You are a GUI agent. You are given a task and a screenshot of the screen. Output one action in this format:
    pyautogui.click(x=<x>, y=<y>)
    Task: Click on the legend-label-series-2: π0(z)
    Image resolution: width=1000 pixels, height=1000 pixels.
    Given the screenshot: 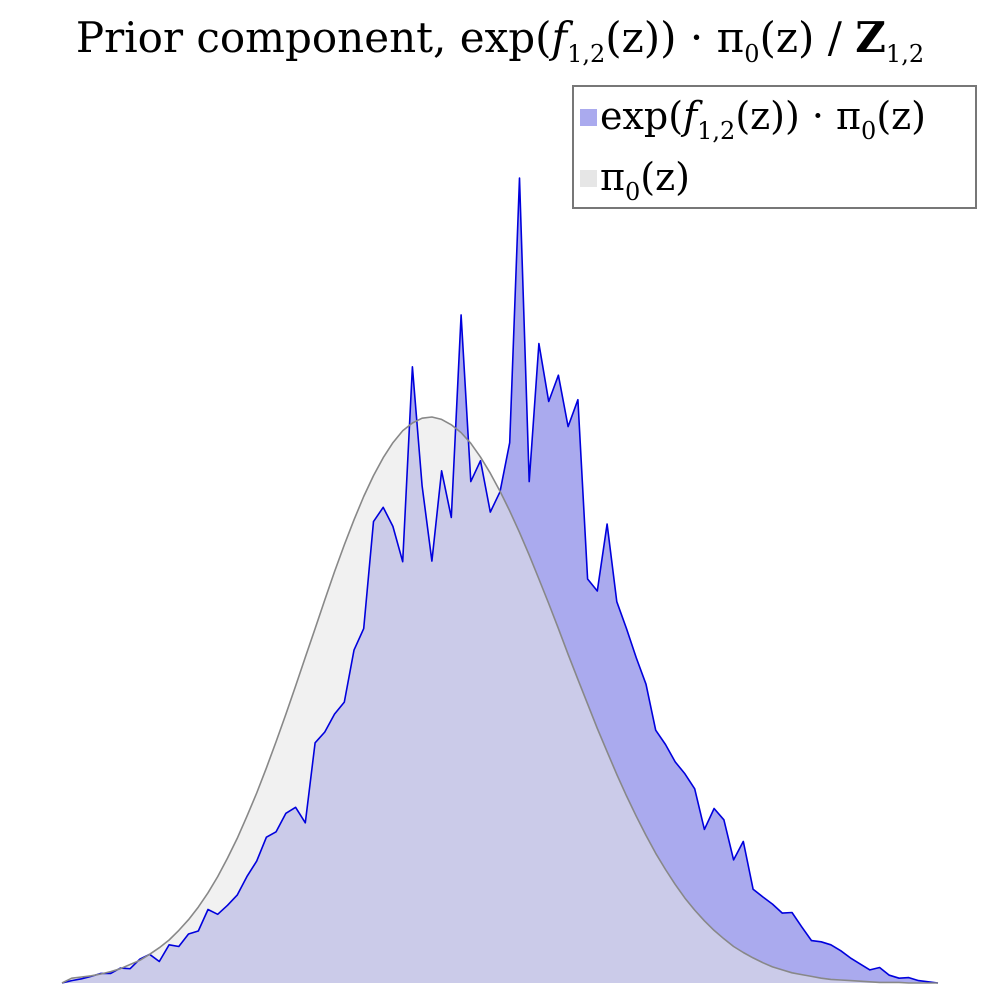 What is the action you would take?
    pyautogui.click(x=645, y=180)
    